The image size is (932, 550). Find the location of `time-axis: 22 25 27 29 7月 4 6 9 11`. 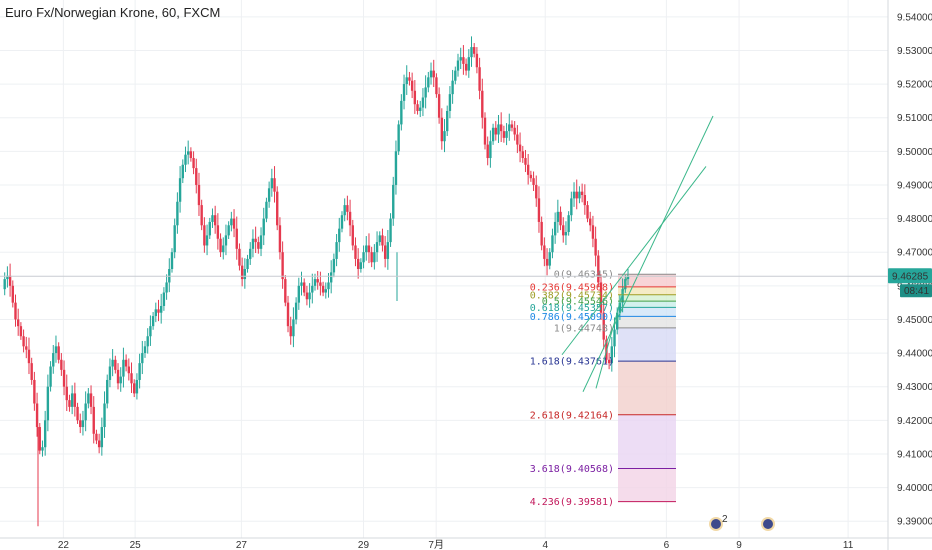

time-axis: 22 25 27 29 7月 4 6 9 11 is located at coordinates (456, 544).